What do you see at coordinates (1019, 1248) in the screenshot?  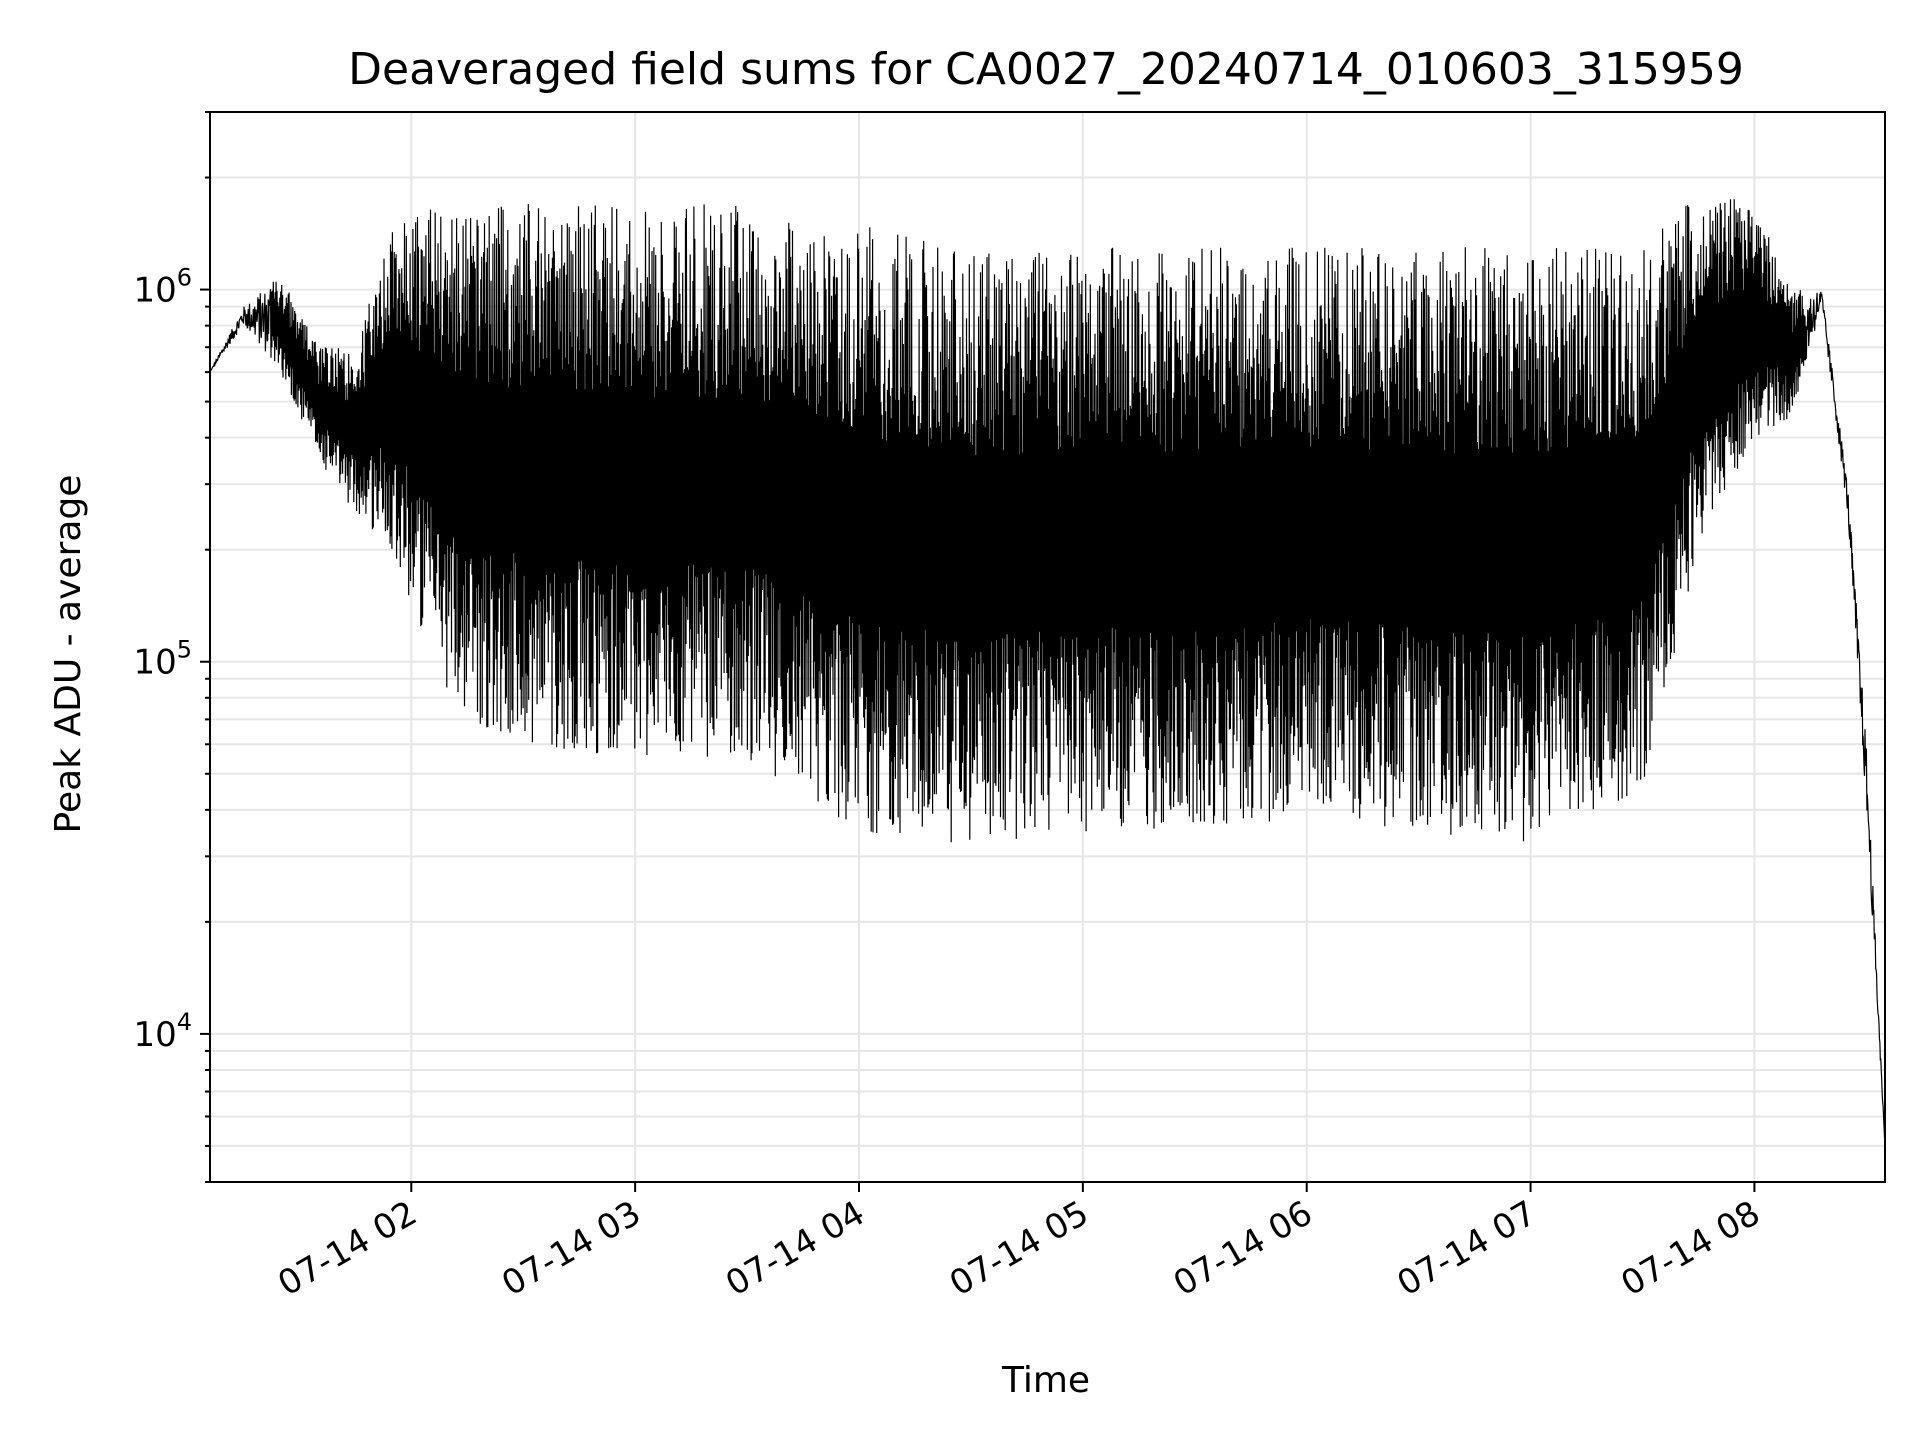 I see `x-tick-label: 07-14 05` at bounding box center [1019, 1248].